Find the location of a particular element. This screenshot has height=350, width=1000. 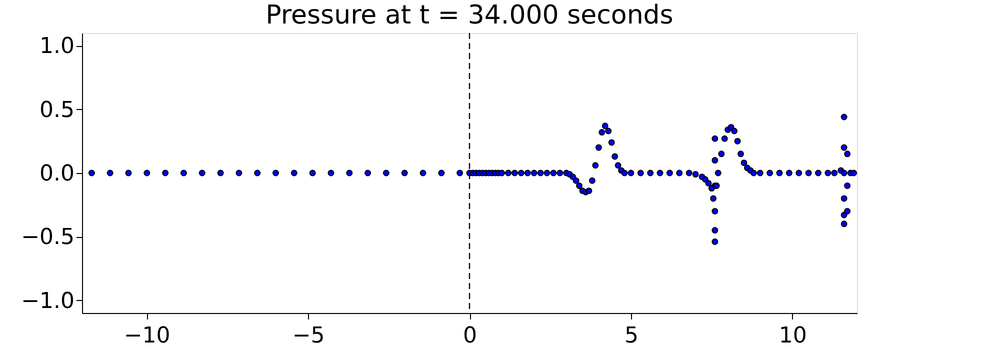

y-tick-label: −1.0 is located at coordinates (47, 301).